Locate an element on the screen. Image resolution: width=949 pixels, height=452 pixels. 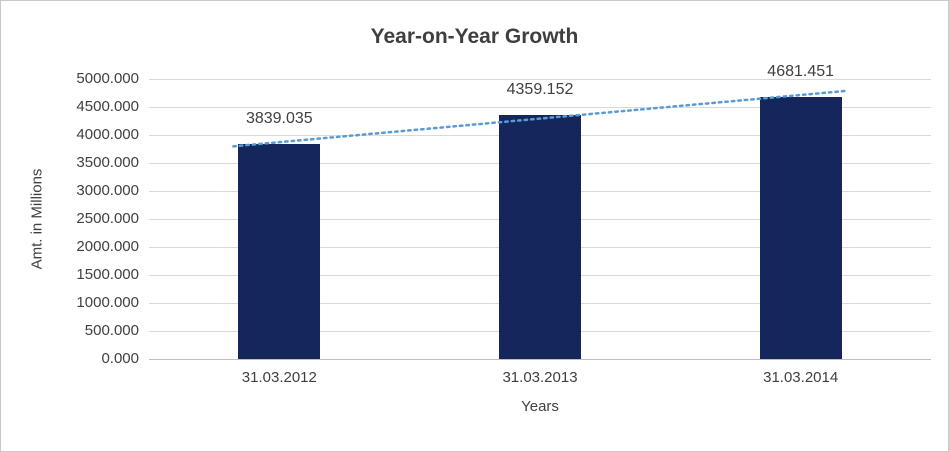
y-tick-label: 4000.000 is located at coordinates (107, 134).